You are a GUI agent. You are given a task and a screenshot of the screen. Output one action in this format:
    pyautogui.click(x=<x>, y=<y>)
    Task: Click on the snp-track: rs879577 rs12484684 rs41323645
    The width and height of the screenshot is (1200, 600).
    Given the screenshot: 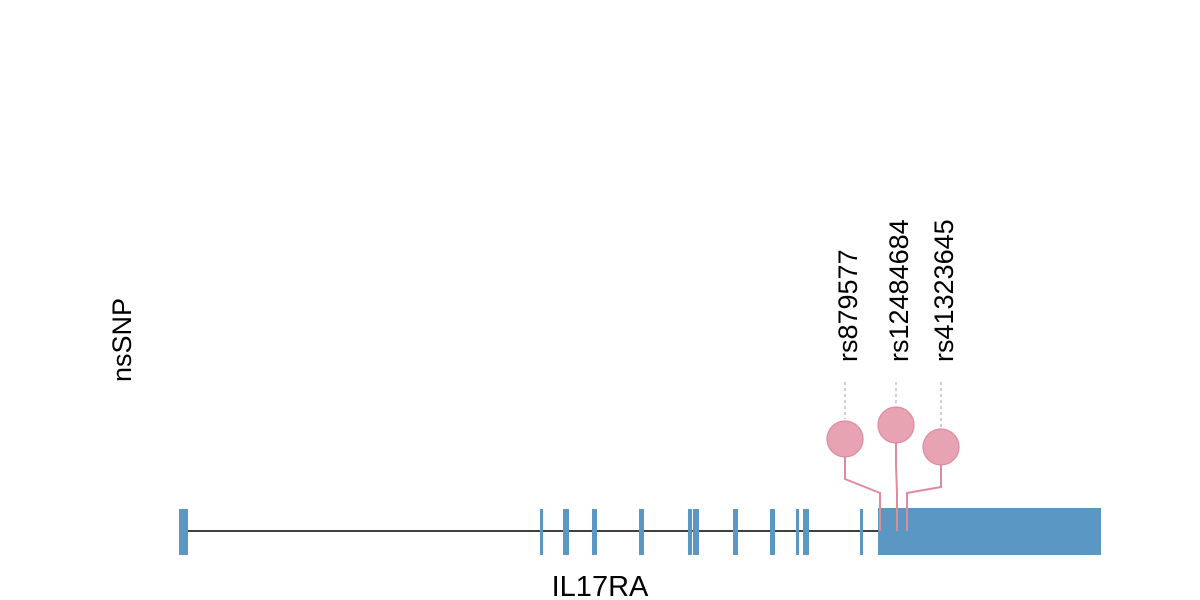 What is the action you would take?
    pyautogui.click(x=893, y=375)
    